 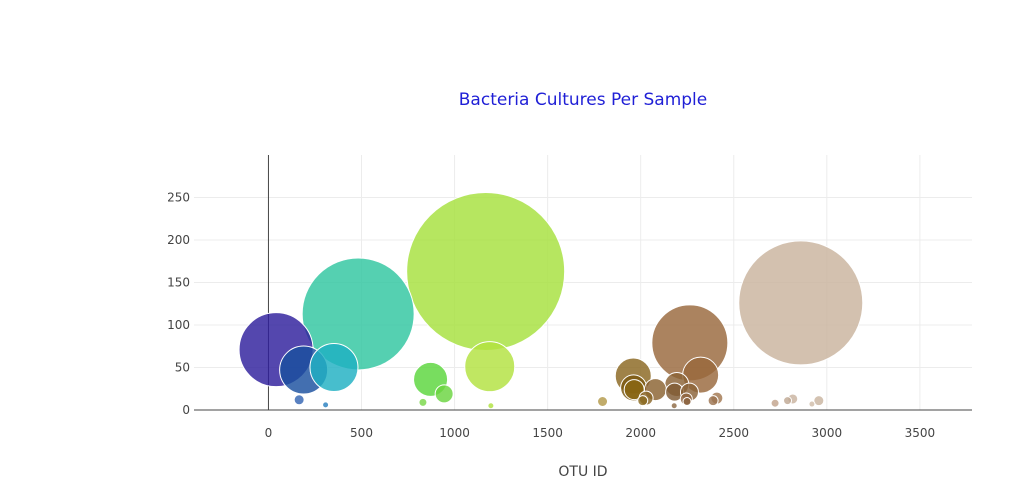 I want to click on x-tick-label: 2500, so click(x=733, y=433).